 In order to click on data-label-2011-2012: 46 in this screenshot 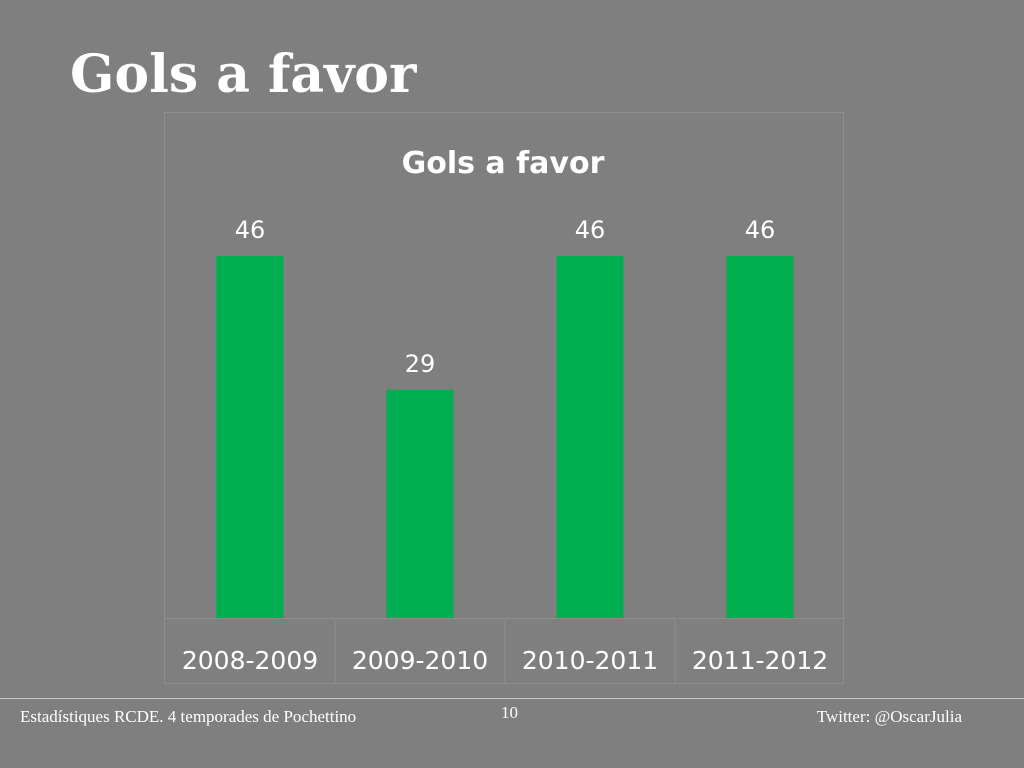, I will do `click(760, 230)`.